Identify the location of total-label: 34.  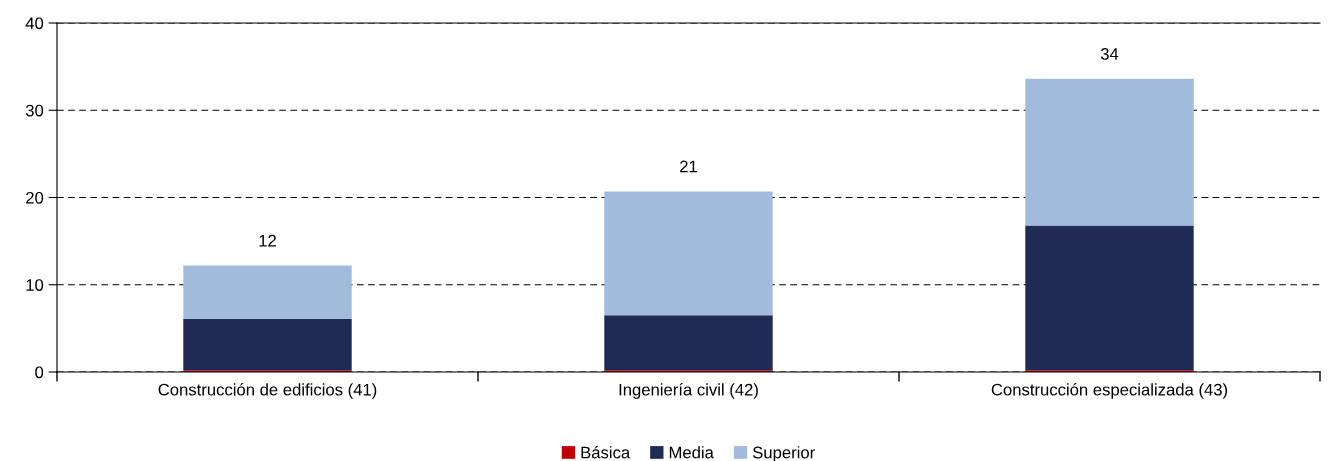
(1109, 54).